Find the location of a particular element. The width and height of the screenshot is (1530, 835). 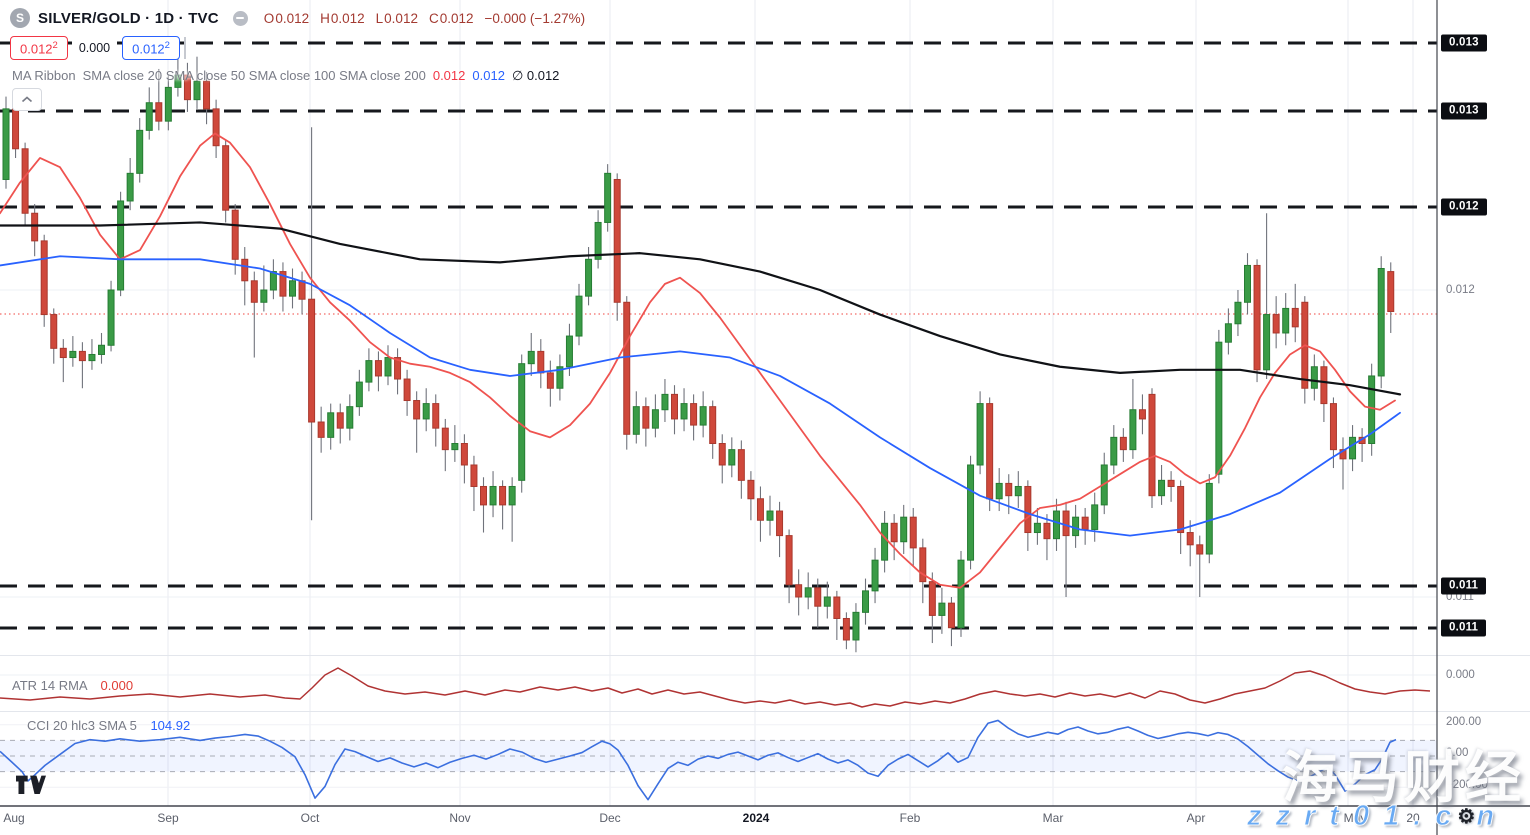

cci-axis-label: 200.00 is located at coordinates (1464, 722).